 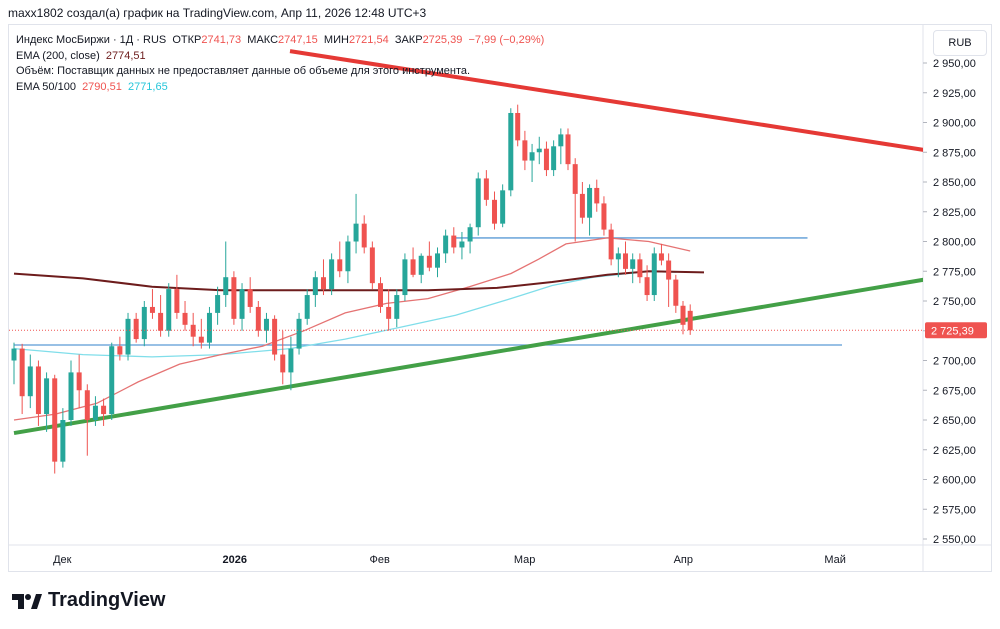 I want to click on legend-change: −7,99 (−0,29%), so click(x=506, y=40).